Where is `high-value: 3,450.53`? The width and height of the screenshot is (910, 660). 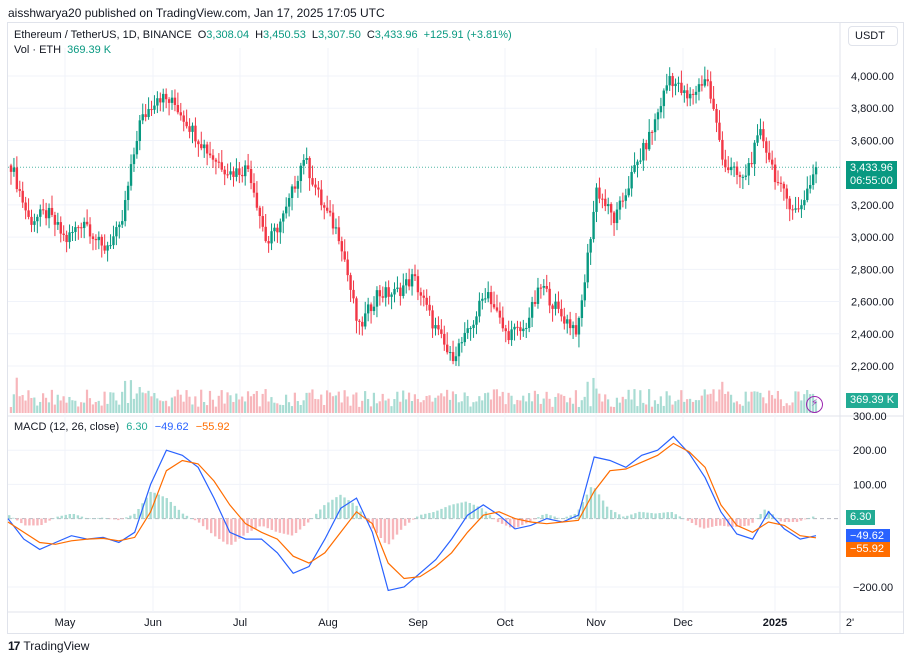
high-value: 3,450.53 is located at coordinates (284, 35).